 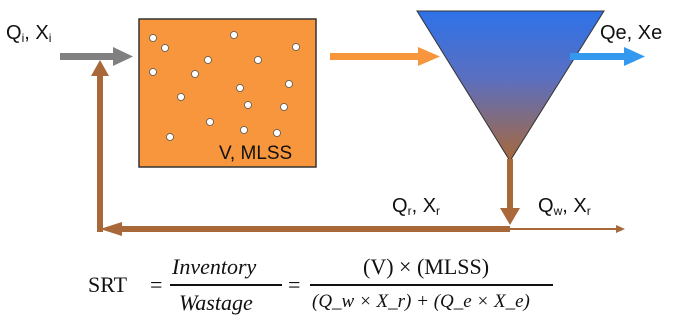 I want to click on effluent-arrow, so click(x=607, y=56).